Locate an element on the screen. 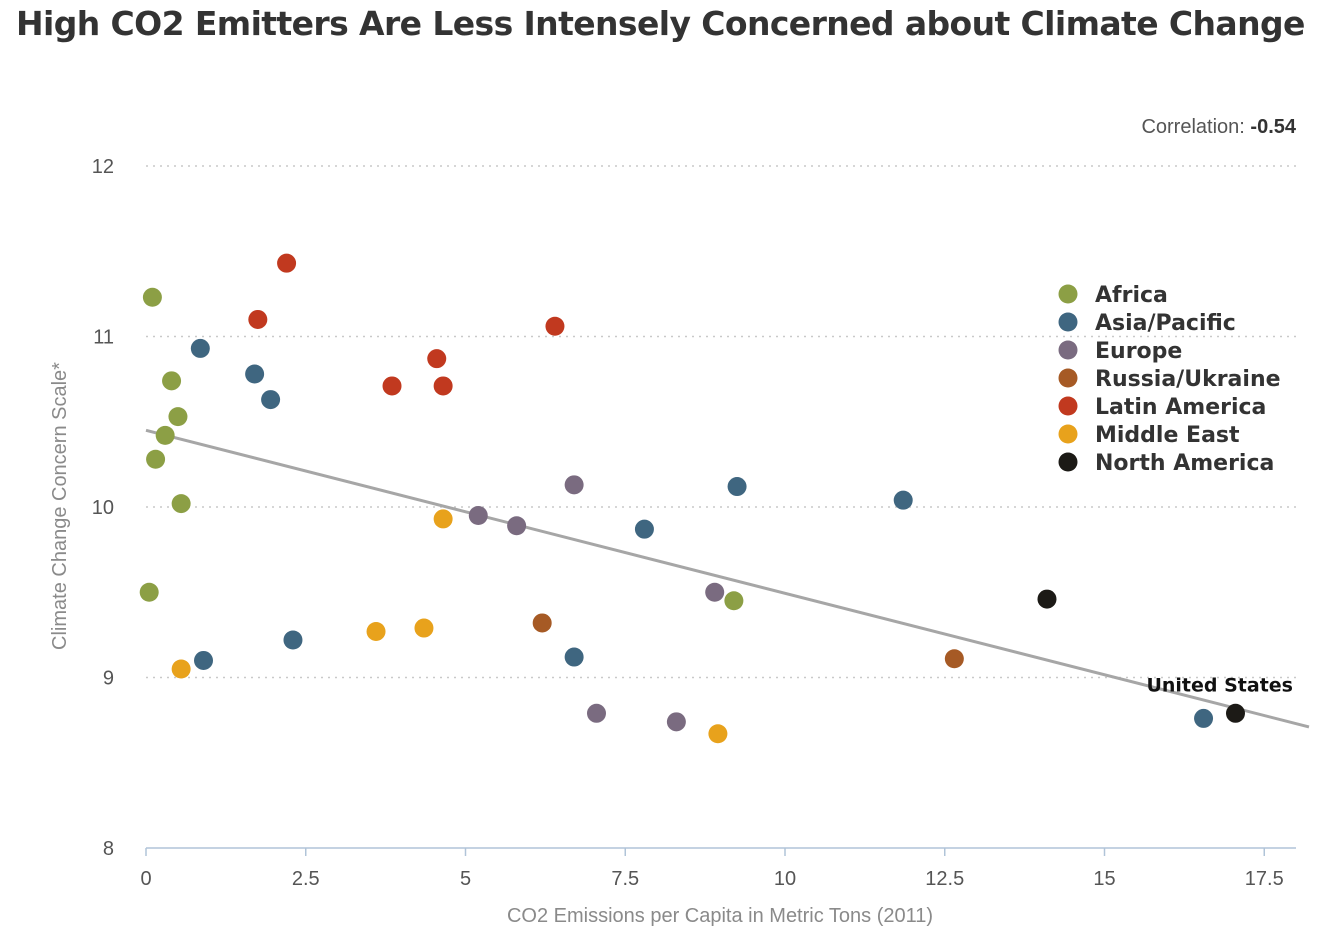 This screenshot has height=952, width=1328. y-axis-title: Climate Change Concern Scale* is located at coordinates (60, 506).